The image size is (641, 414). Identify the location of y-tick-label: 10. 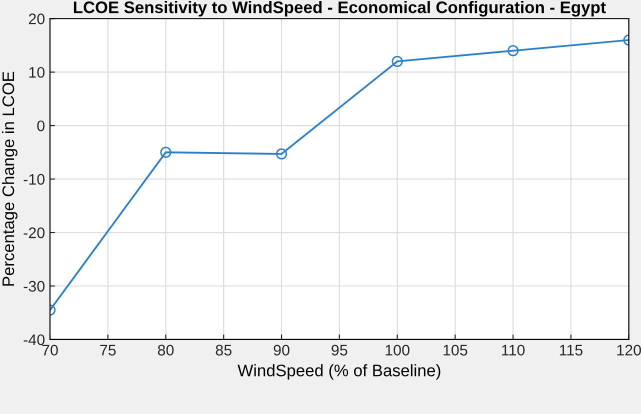
(37, 72).